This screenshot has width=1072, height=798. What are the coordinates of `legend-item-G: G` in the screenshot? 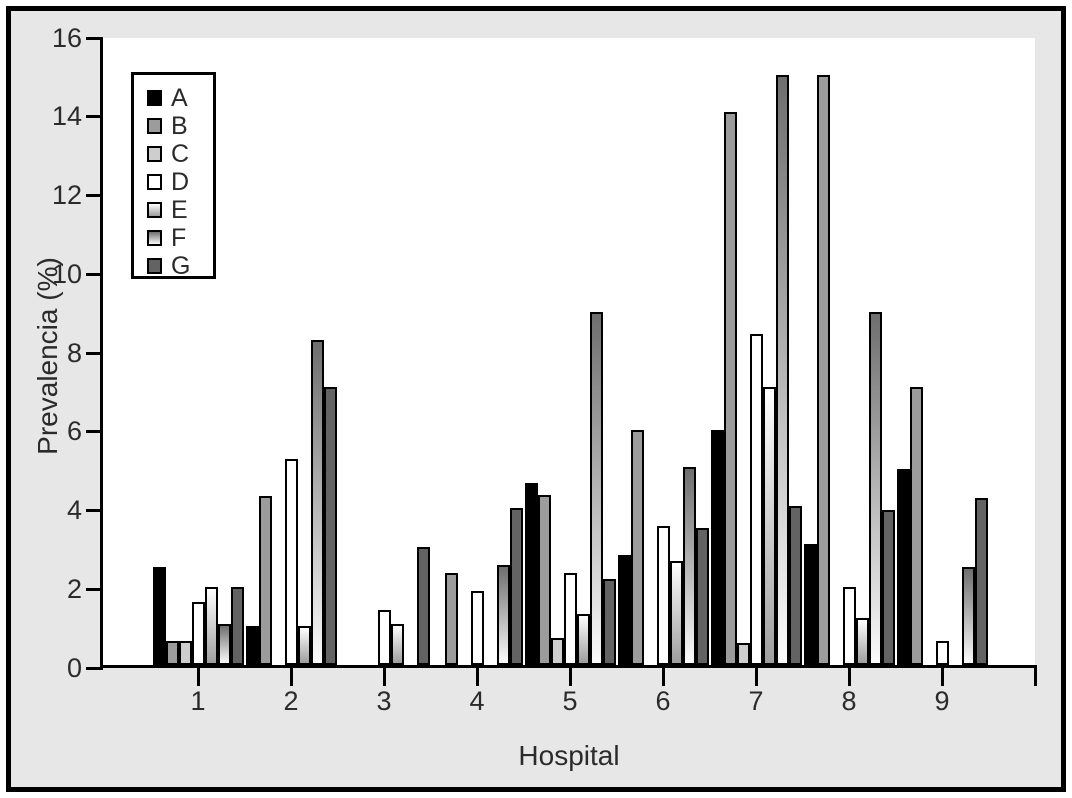 It's located at (173, 266).